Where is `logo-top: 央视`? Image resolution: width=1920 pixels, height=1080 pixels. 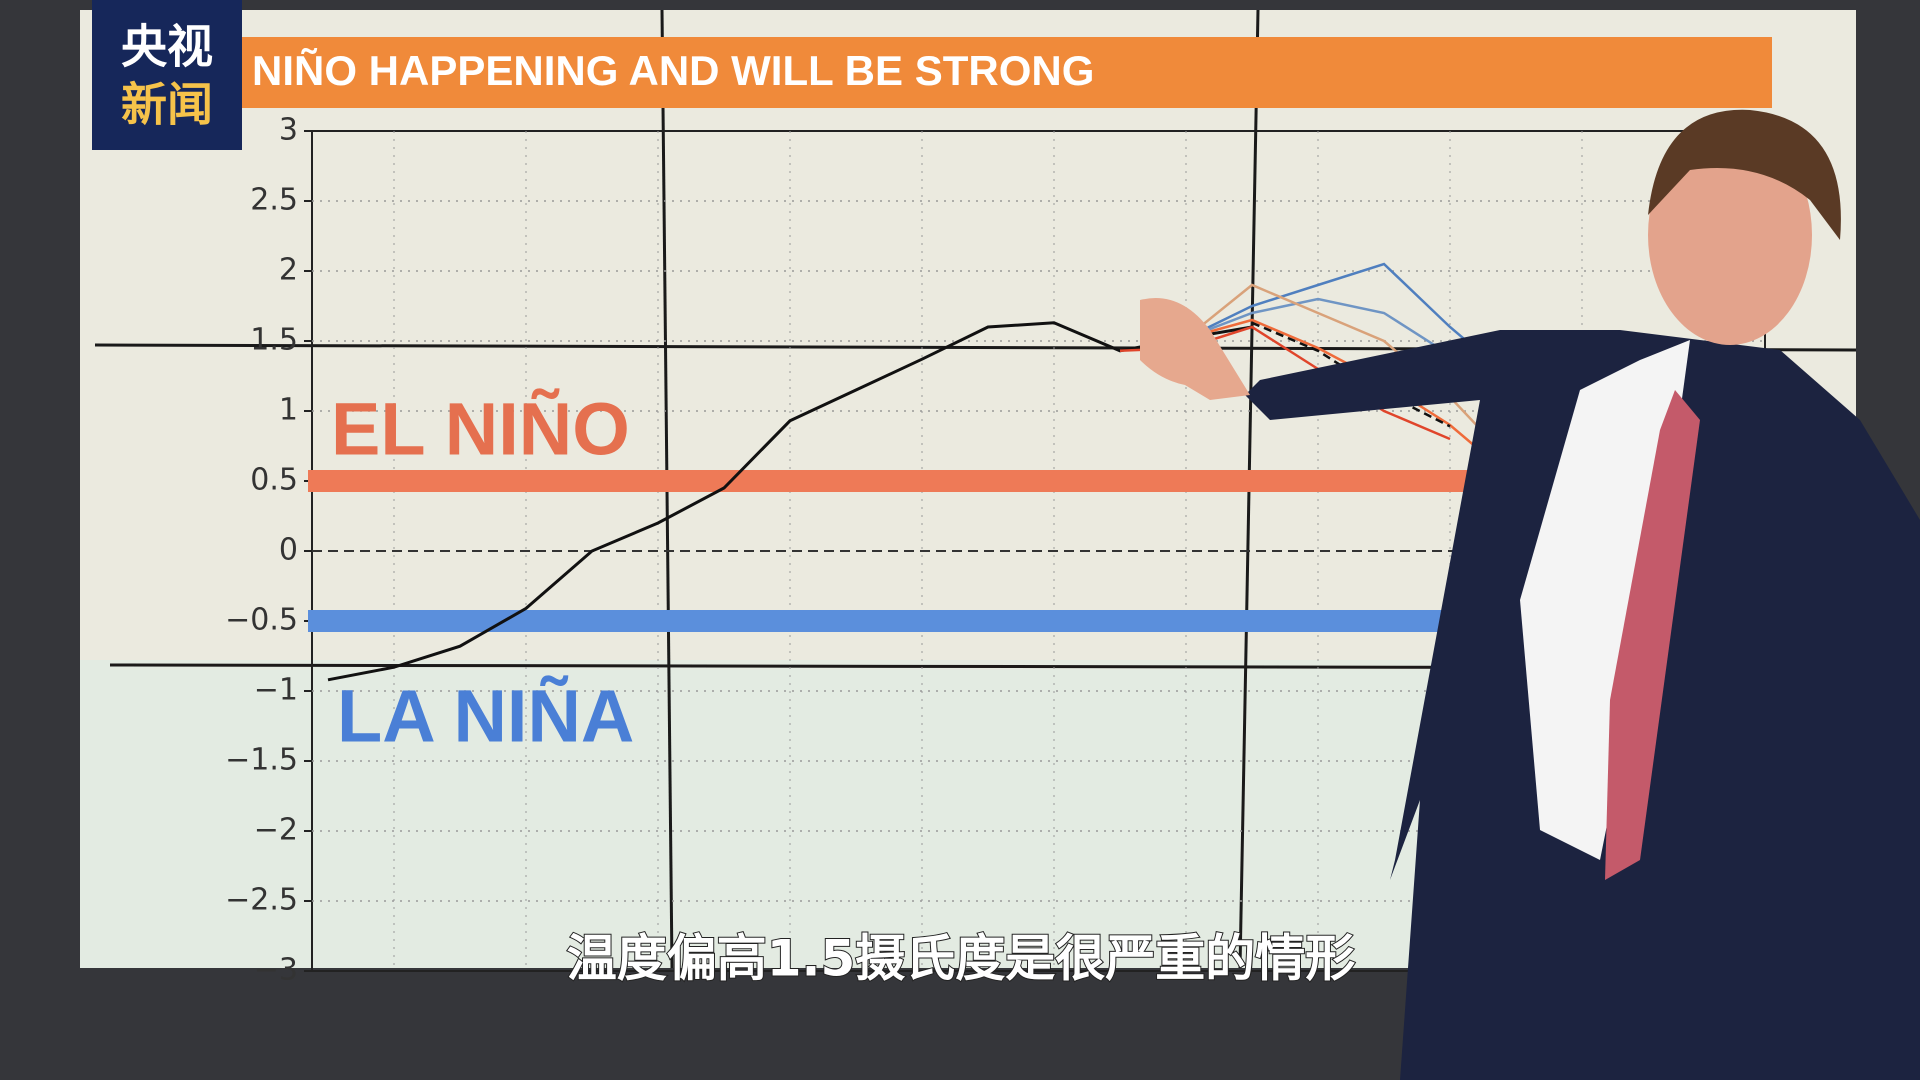 logo-top: 央视 is located at coordinates (167, 47).